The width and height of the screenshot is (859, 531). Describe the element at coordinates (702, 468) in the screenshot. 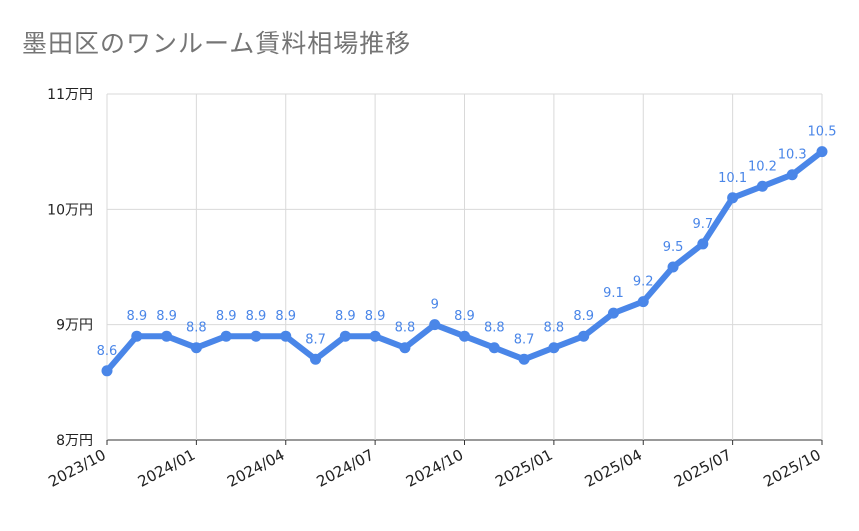

I see `x-tick-label: 2025/07` at that location.